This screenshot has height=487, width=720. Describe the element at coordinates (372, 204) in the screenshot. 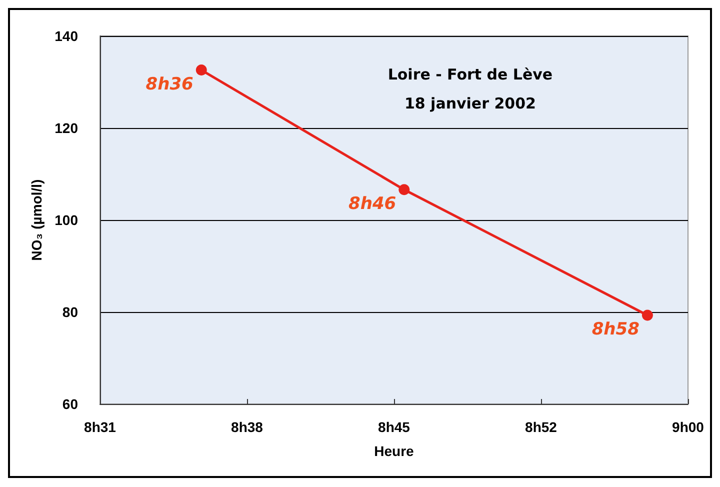

I see `annotation: 8h46` at that location.